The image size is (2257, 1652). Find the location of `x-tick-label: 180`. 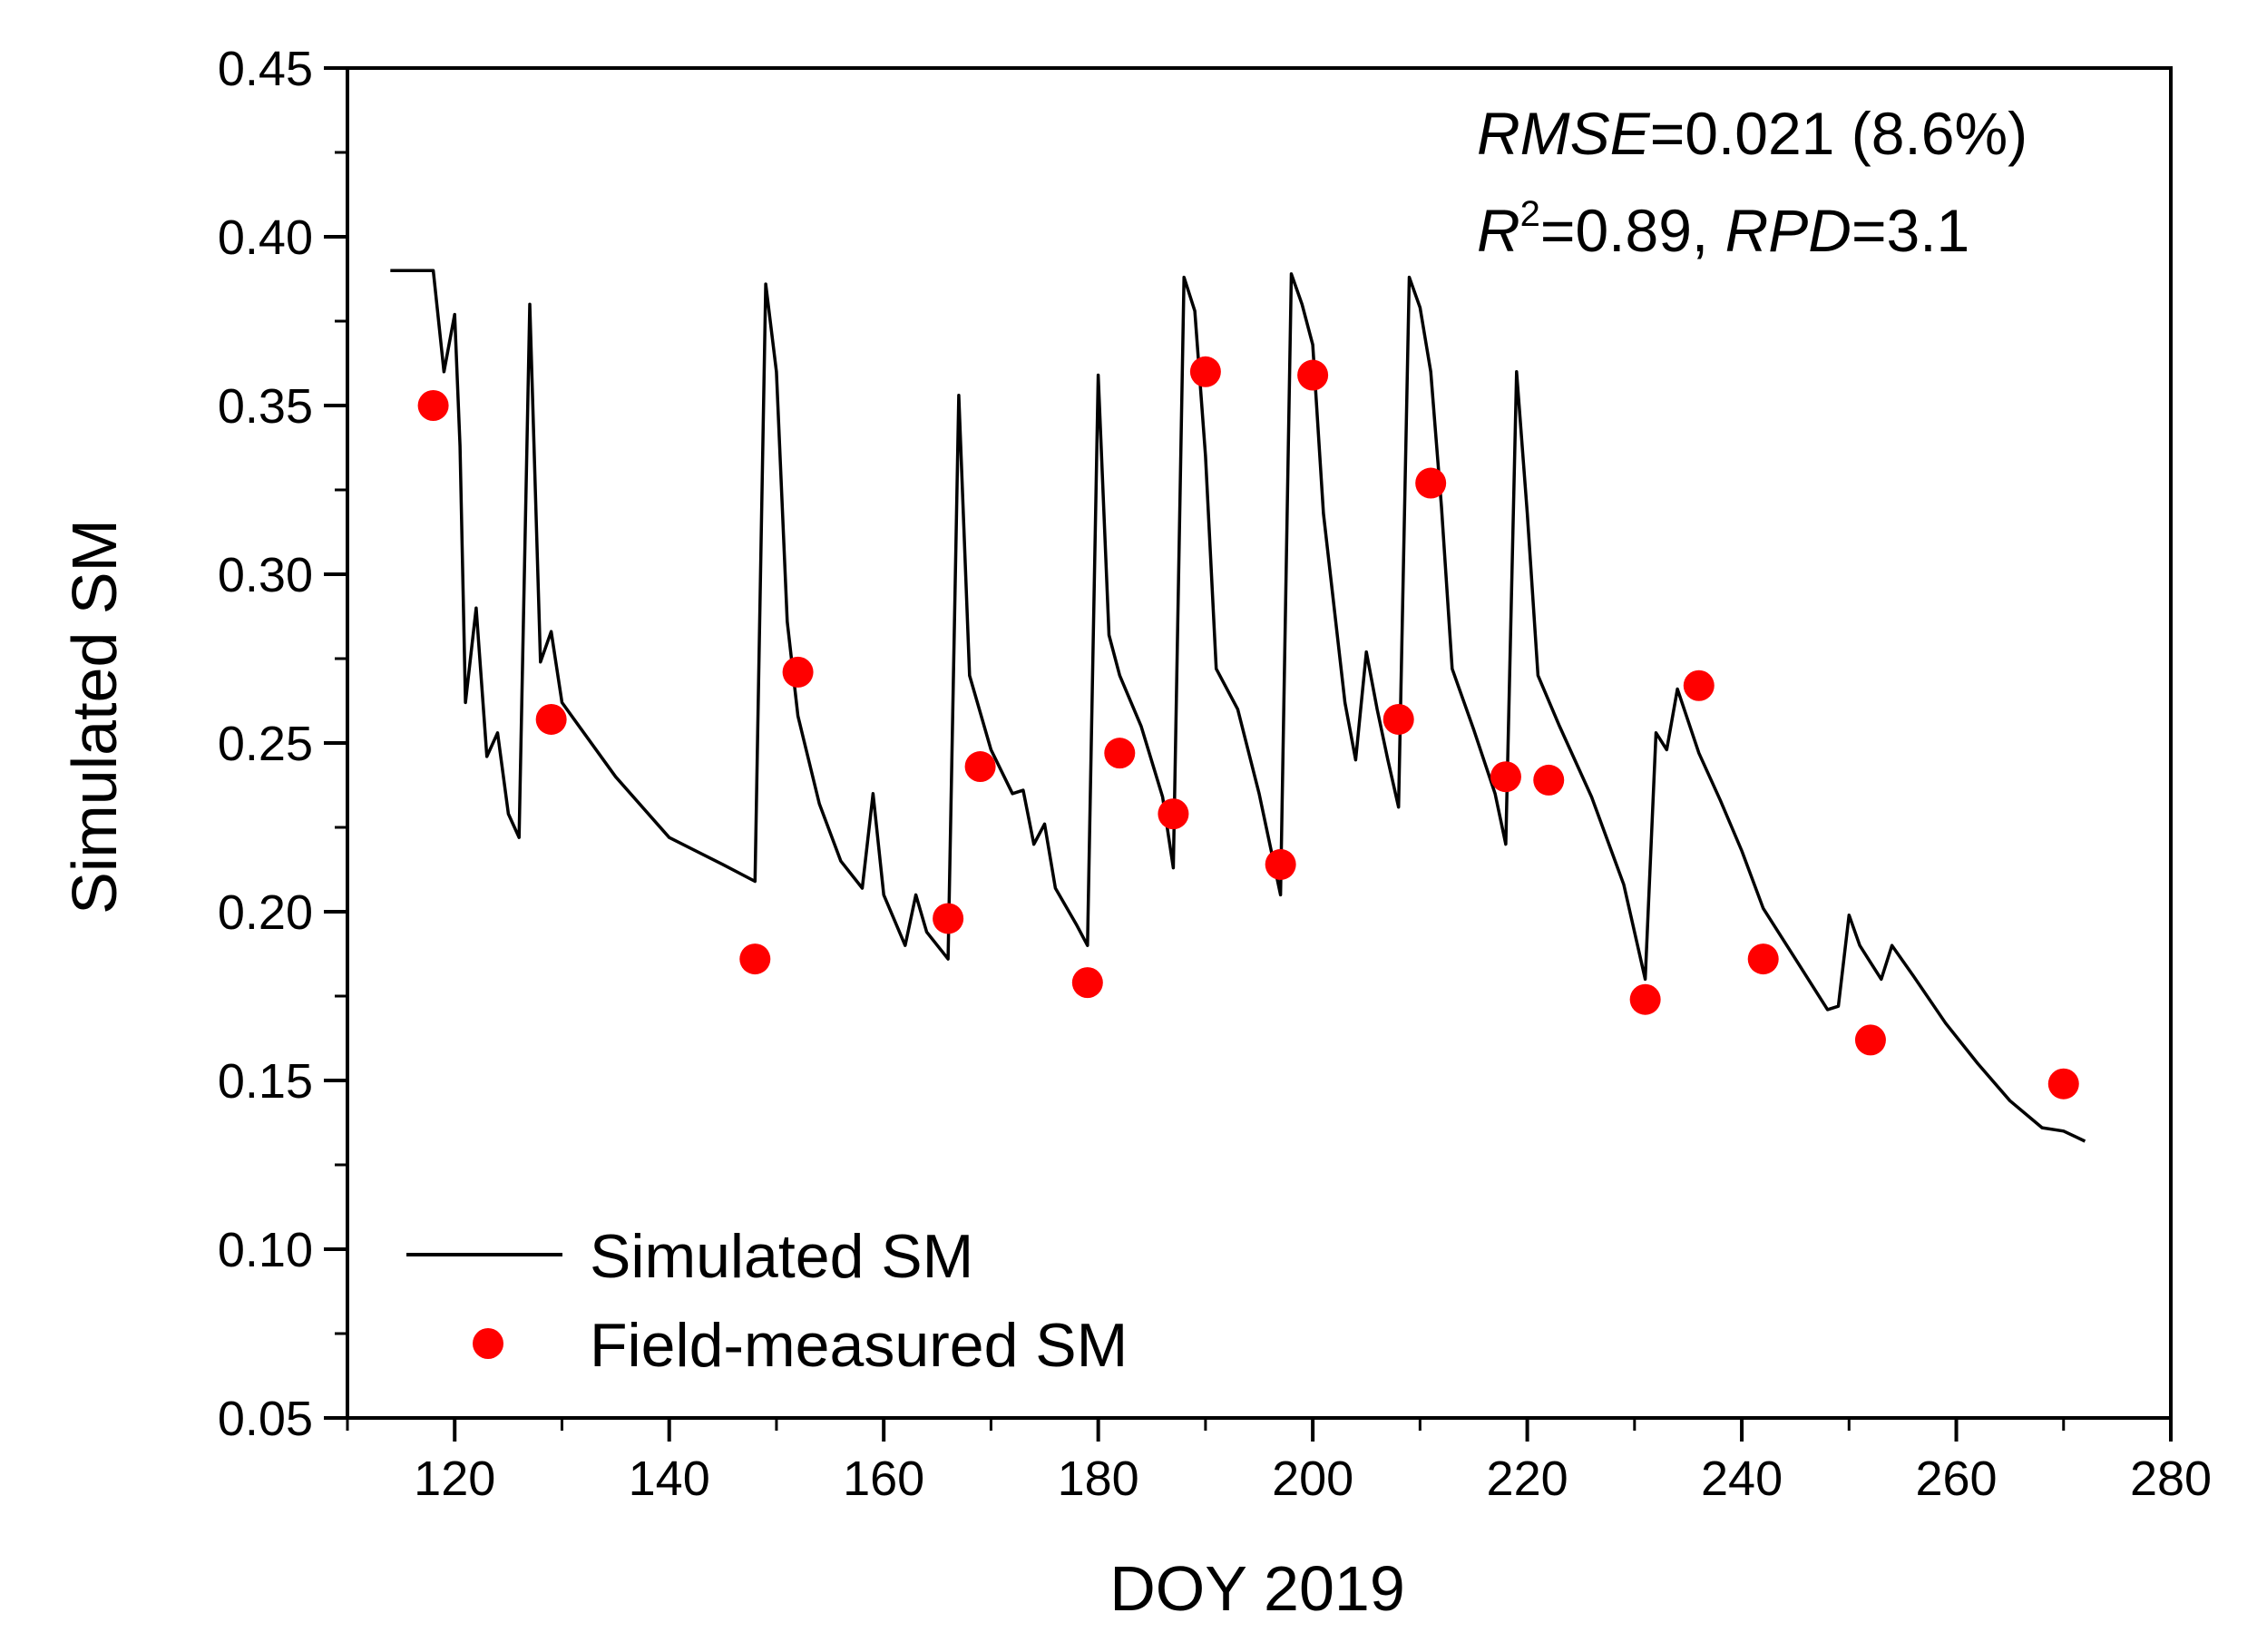

x-tick-label: 180 is located at coordinates (1098, 1479).